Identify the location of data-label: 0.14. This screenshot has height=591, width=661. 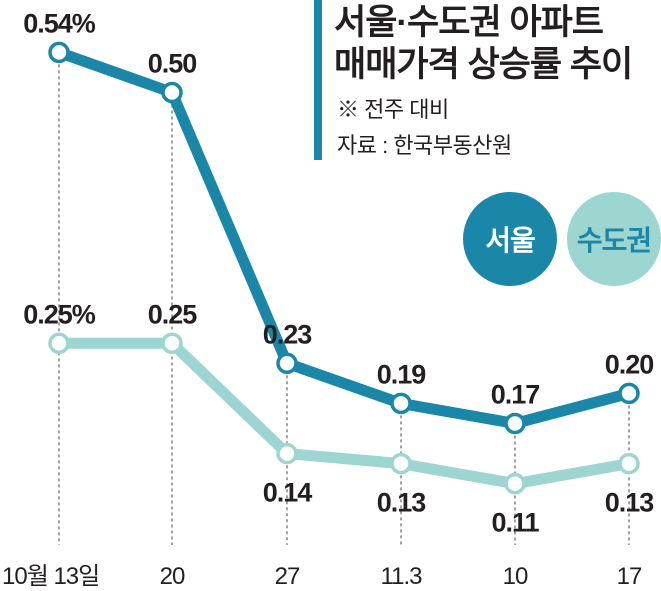
(288, 493).